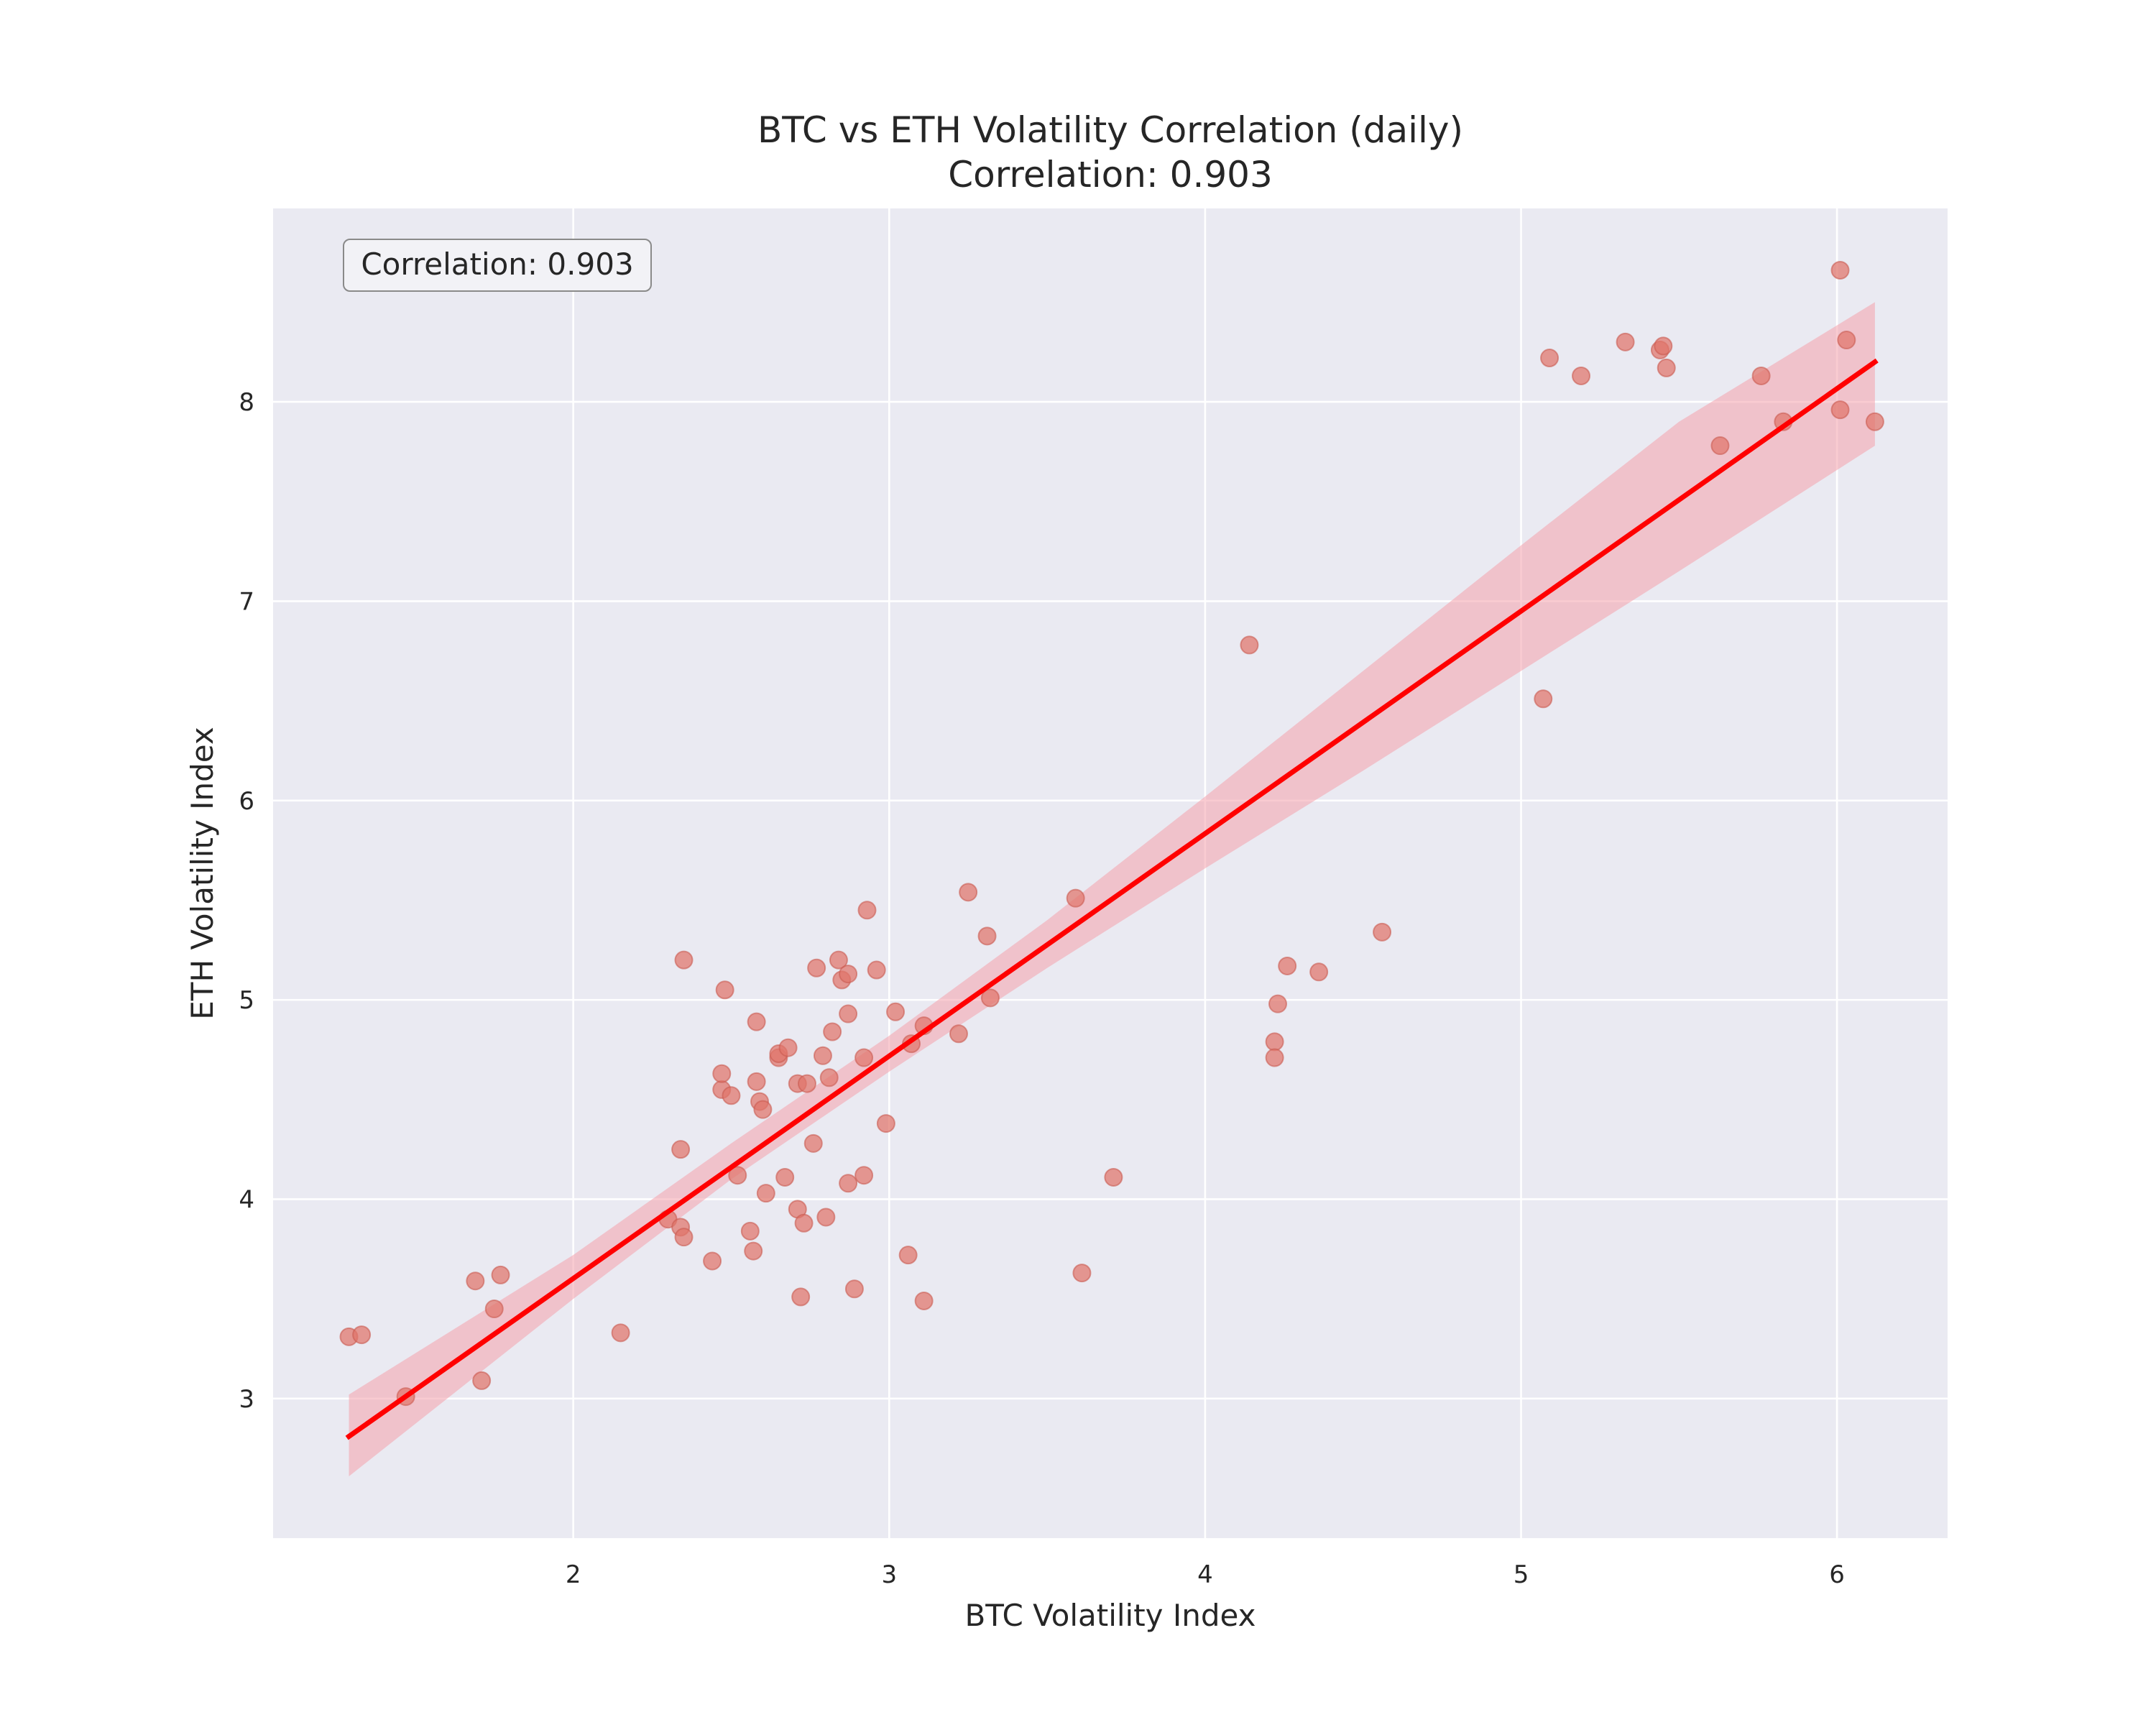 The height and width of the screenshot is (1725, 2156). I want to click on annotation-box, so click(497, 265).